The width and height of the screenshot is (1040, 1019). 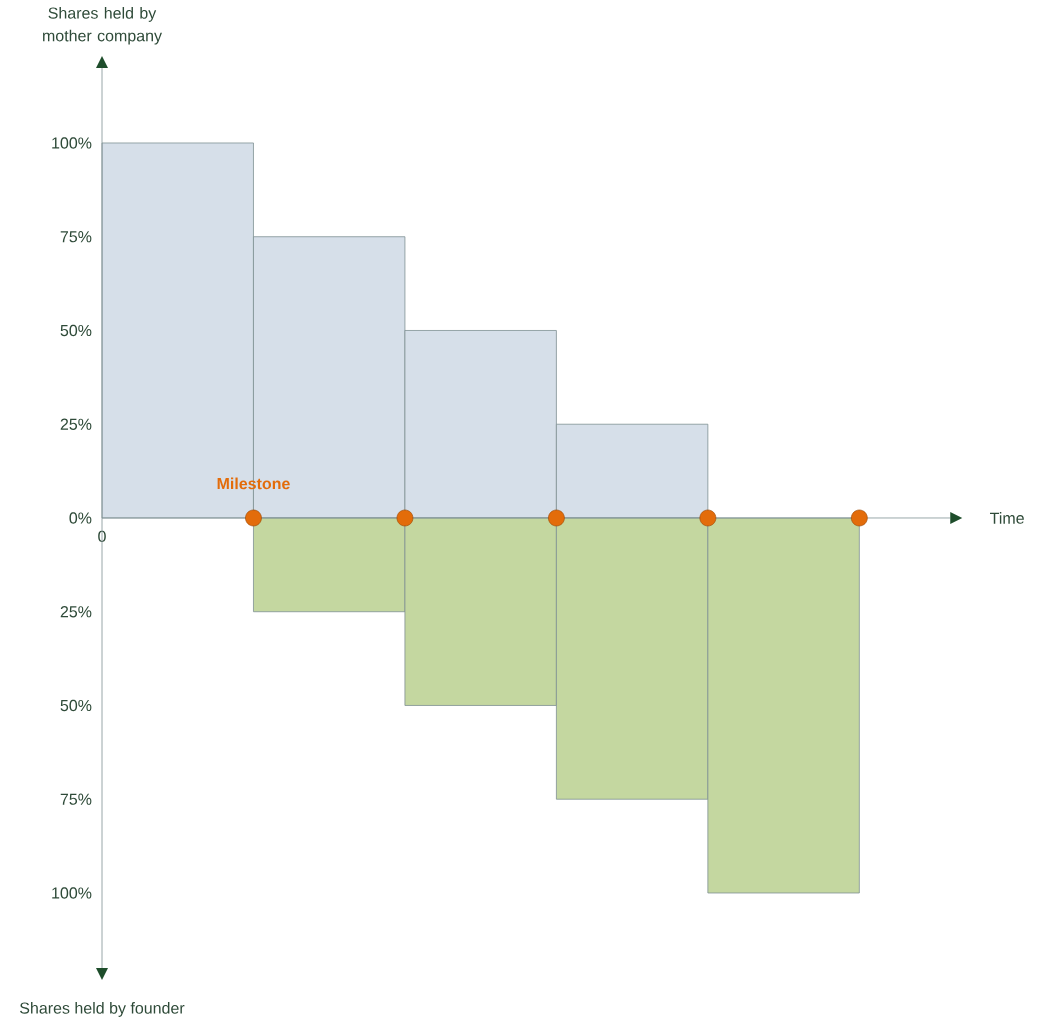 I want to click on x-axis-title: Time, so click(x=1007, y=518).